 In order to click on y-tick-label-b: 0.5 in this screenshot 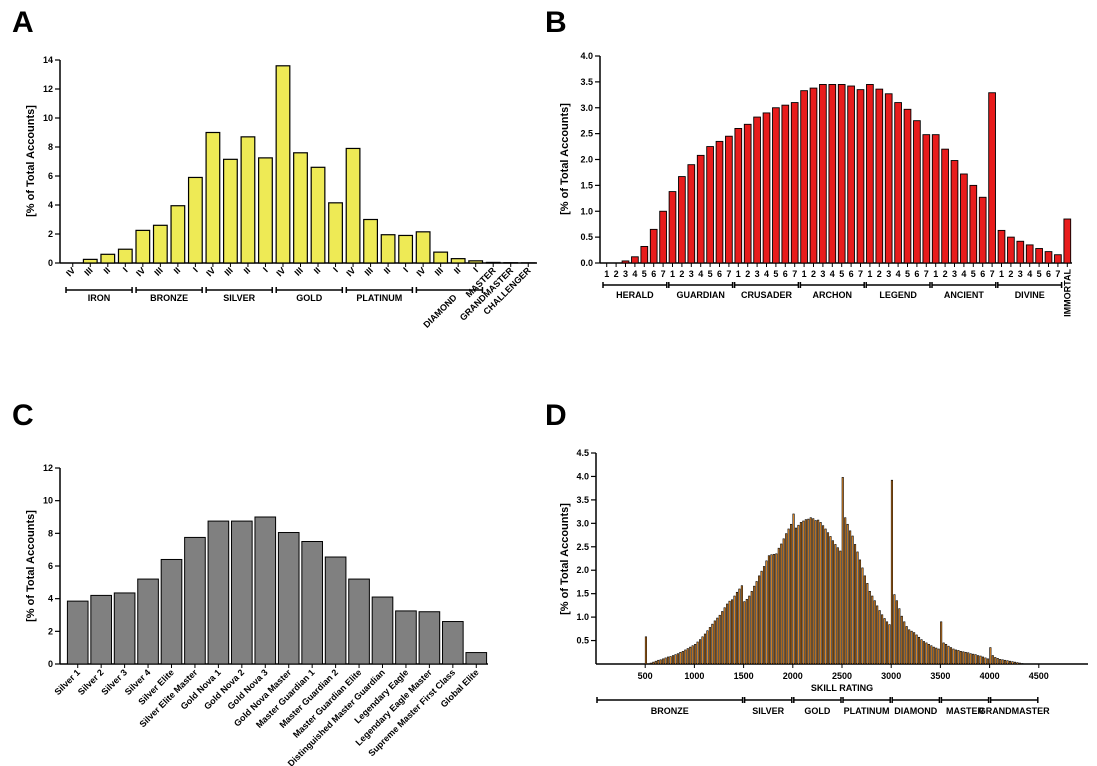, I will do `click(586, 237)`.